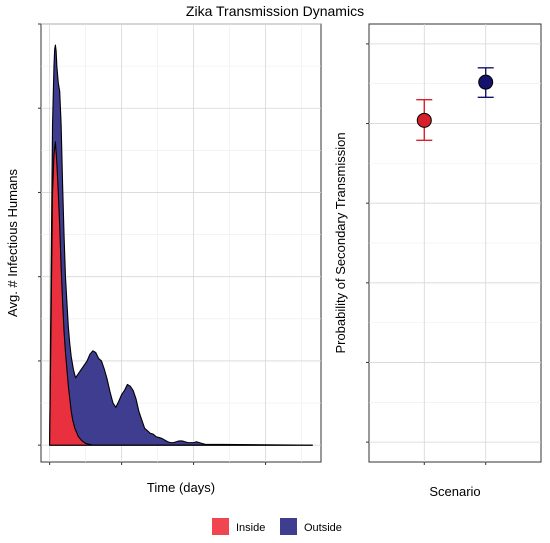  I want to click on right-x-axis-title: Scenario, so click(454, 491).